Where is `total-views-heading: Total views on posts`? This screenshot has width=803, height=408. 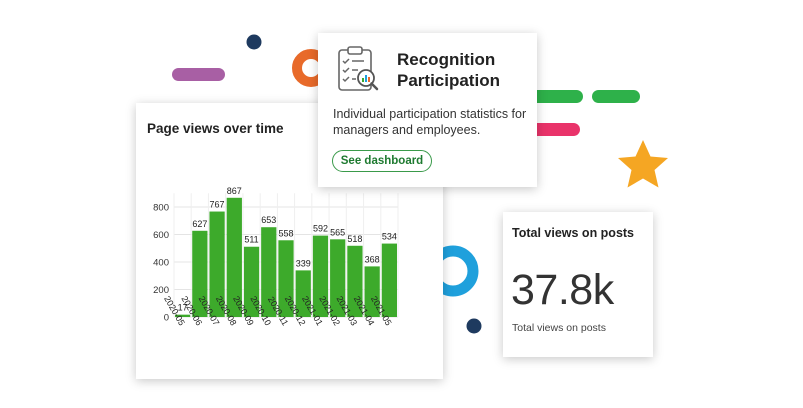
total-views-heading: Total views on posts is located at coordinates (573, 233).